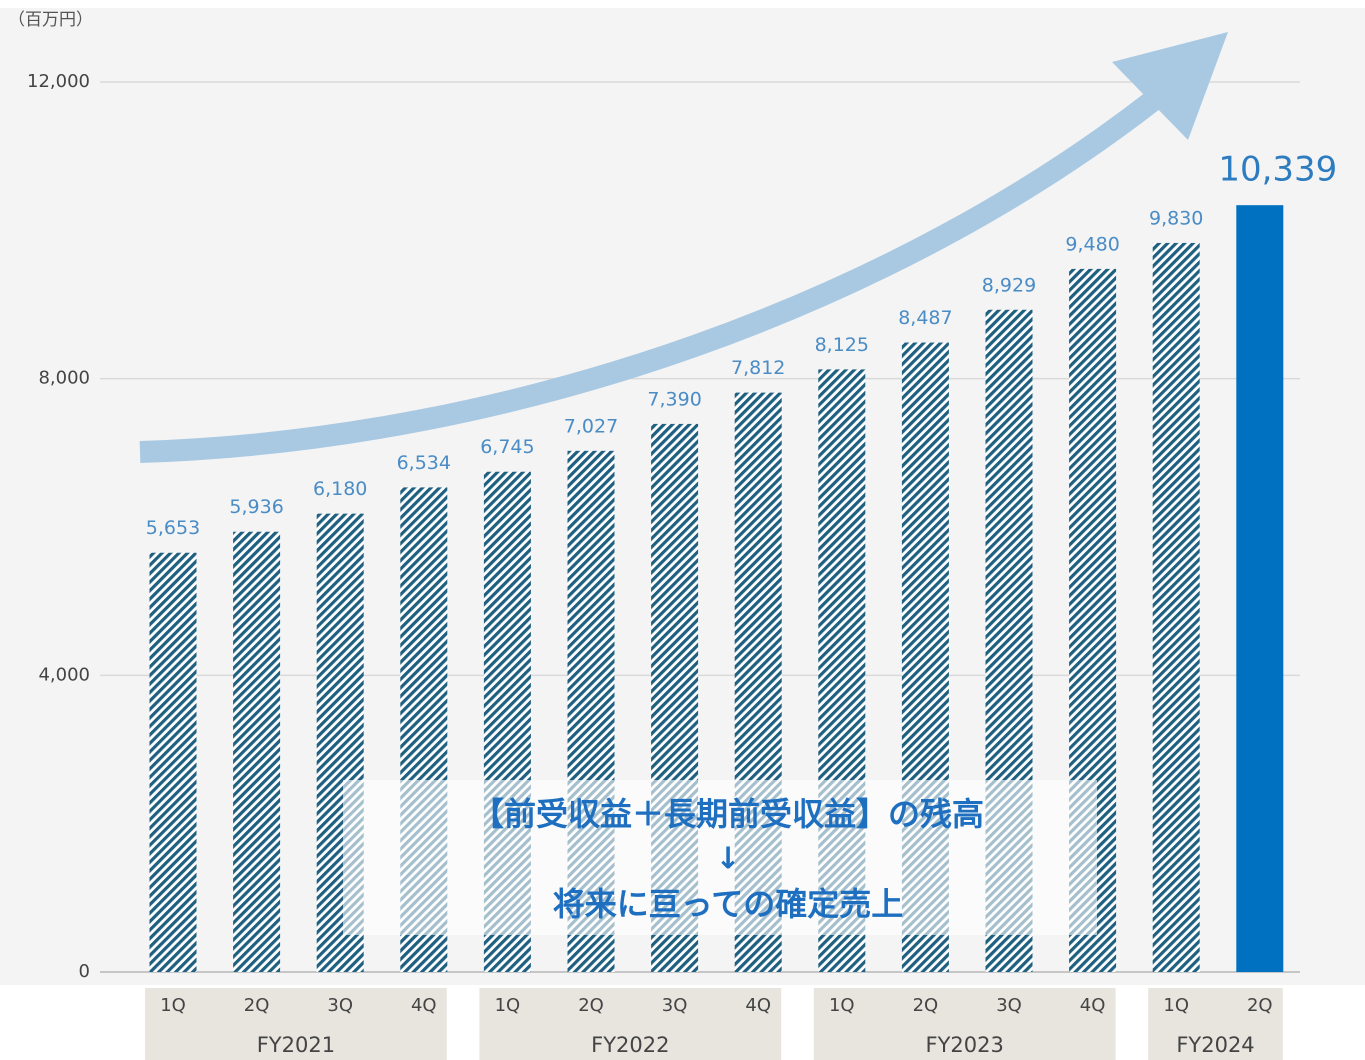  I want to click on group-label: FY2022, so click(630, 1045).